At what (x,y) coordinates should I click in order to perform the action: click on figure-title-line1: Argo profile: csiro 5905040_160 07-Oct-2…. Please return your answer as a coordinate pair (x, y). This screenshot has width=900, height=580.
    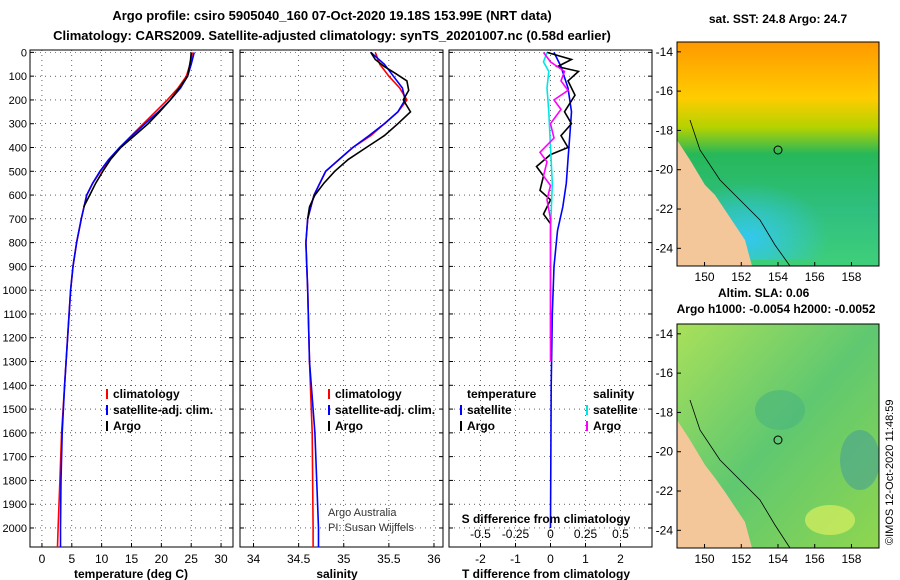
    Looking at the image, I should click on (331, 15).